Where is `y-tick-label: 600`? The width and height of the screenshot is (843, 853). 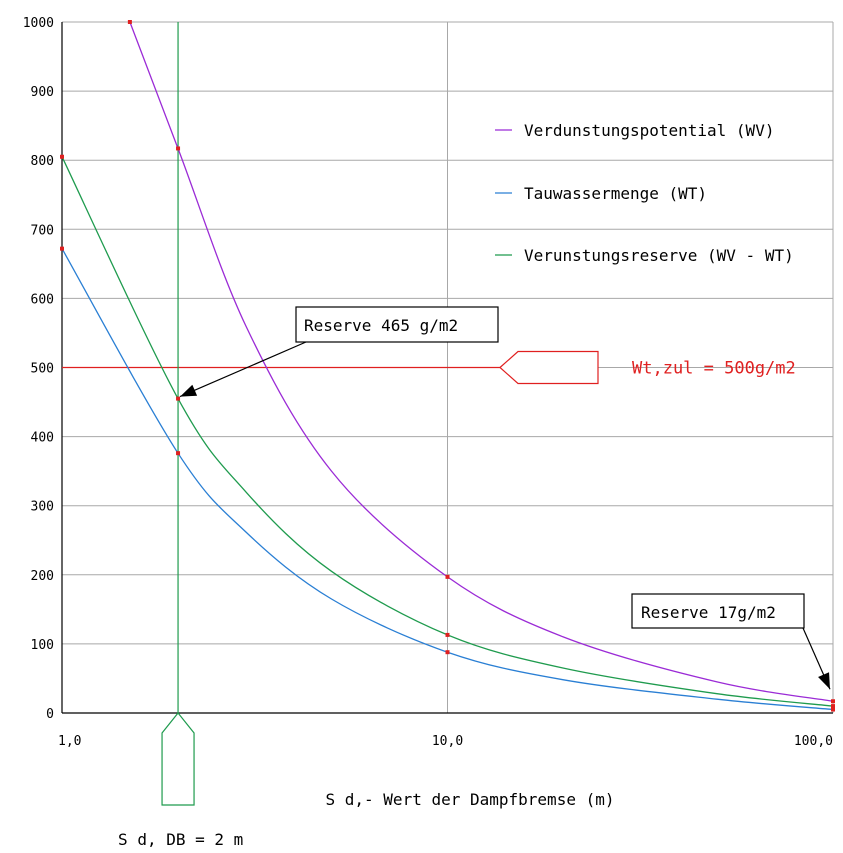 y-tick-label: 600 is located at coordinates (42, 299).